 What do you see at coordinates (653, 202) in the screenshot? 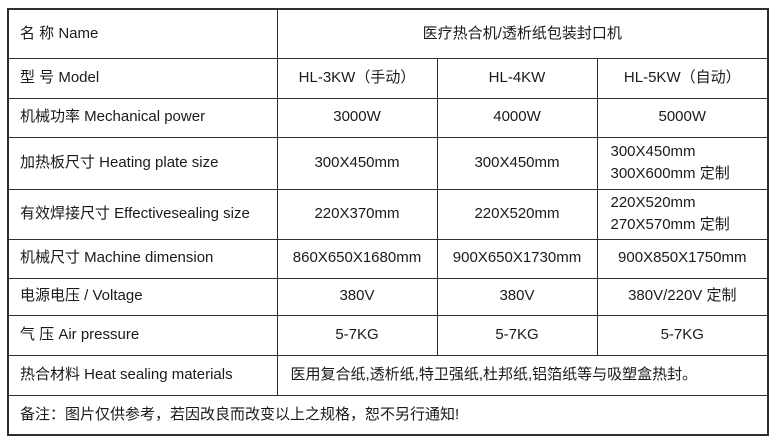
I see `spec-line: 220X520mm` at bounding box center [653, 202].